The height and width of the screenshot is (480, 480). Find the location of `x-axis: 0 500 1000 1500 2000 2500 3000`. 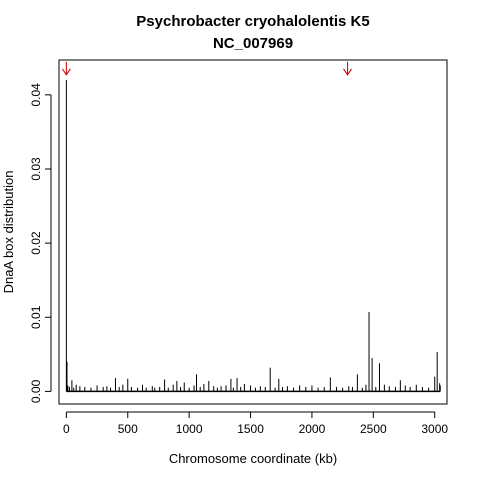

x-axis: 0 500 1000 1500 2000 2500 3000 is located at coordinates (255, 423).